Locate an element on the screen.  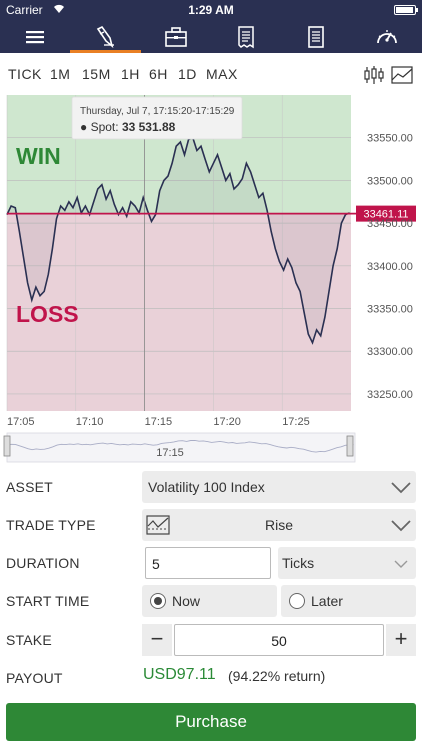
asset-value: Volatility 100 Index is located at coordinates (206, 487).